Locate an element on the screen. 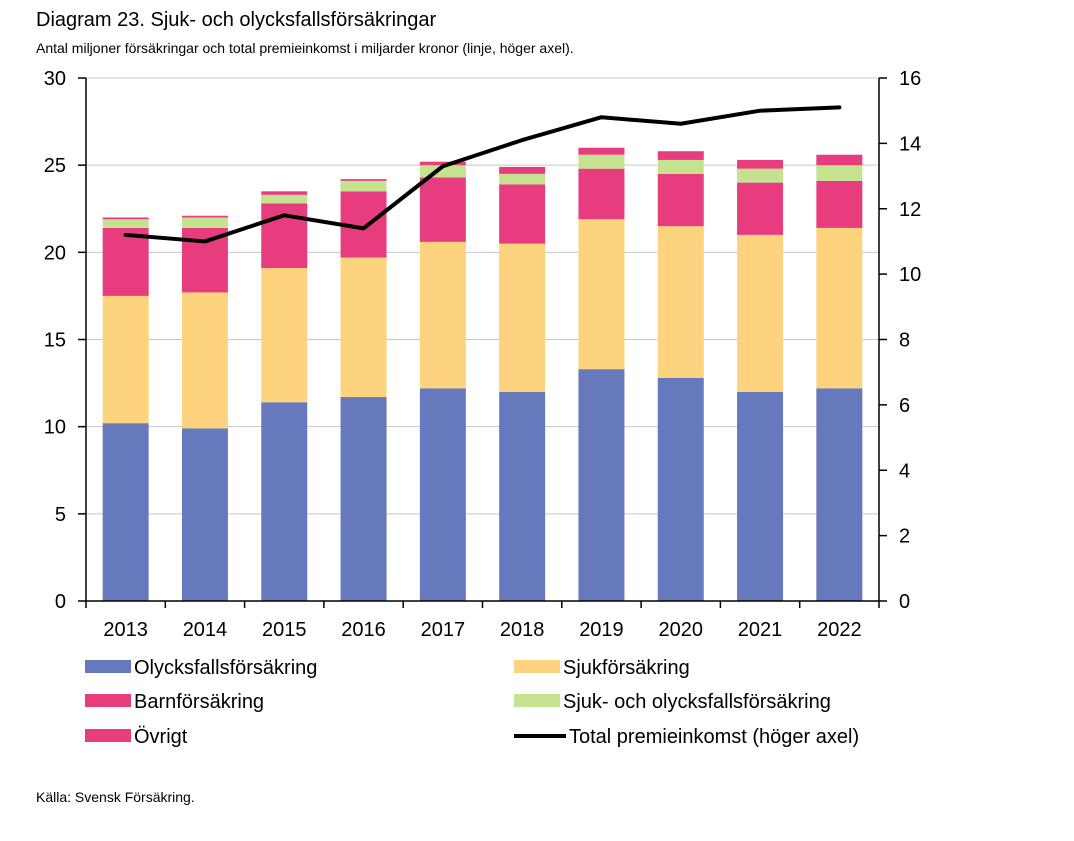 The height and width of the screenshot is (841, 1074). x-tick-label: 2019 is located at coordinates (601, 630).